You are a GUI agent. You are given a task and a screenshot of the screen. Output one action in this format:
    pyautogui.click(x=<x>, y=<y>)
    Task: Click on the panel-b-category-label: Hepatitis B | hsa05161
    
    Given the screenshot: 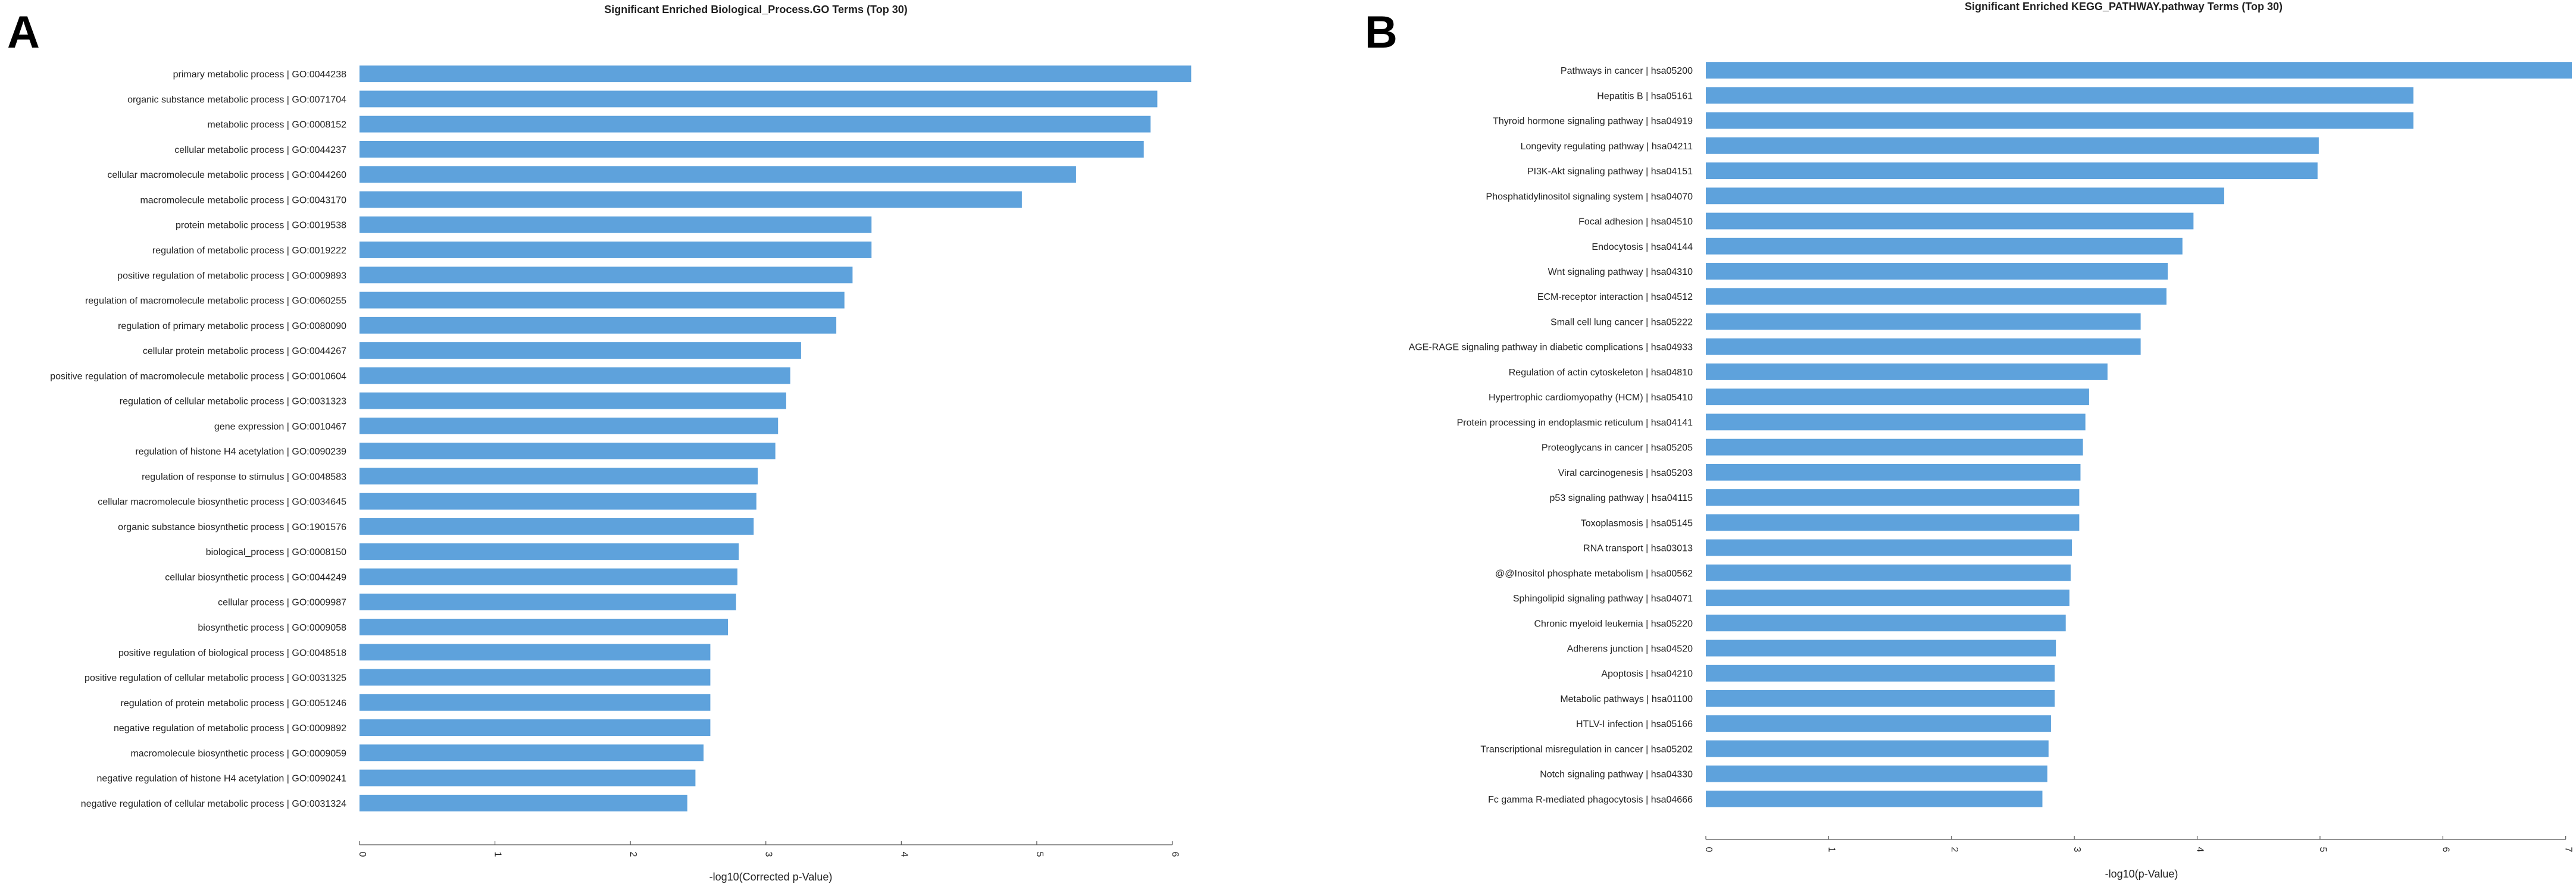 What is the action you would take?
    pyautogui.click(x=1645, y=96)
    